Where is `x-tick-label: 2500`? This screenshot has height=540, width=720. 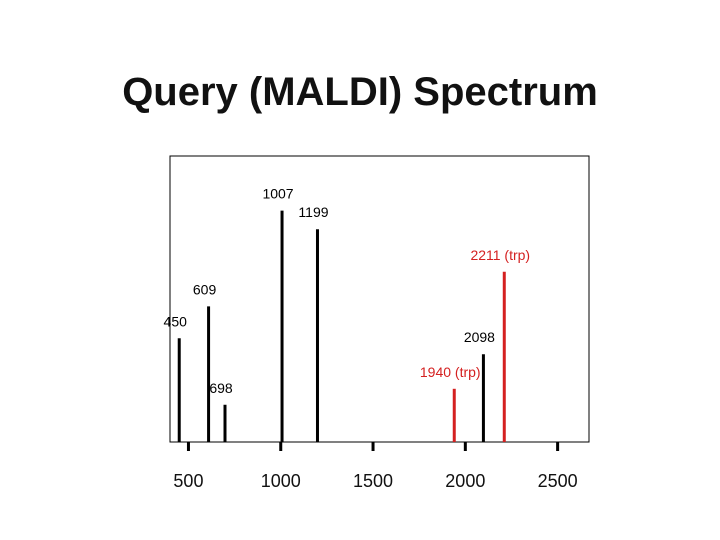 x-tick-label: 2500 is located at coordinates (558, 481).